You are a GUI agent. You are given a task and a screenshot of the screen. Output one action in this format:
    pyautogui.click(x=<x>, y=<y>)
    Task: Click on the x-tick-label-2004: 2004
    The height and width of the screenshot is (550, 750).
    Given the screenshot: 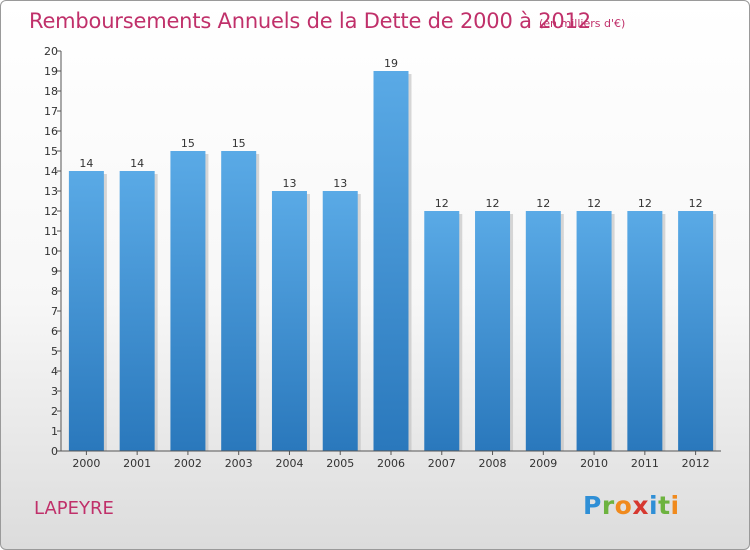 What is the action you would take?
    pyautogui.click(x=289, y=463)
    